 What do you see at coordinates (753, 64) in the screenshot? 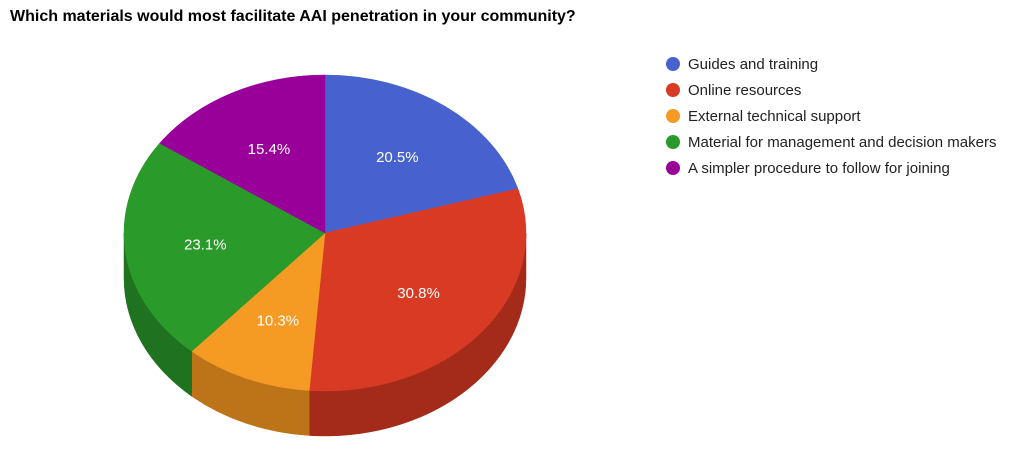
I see `legend-label: Guides and training` at bounding box center [753, 64].